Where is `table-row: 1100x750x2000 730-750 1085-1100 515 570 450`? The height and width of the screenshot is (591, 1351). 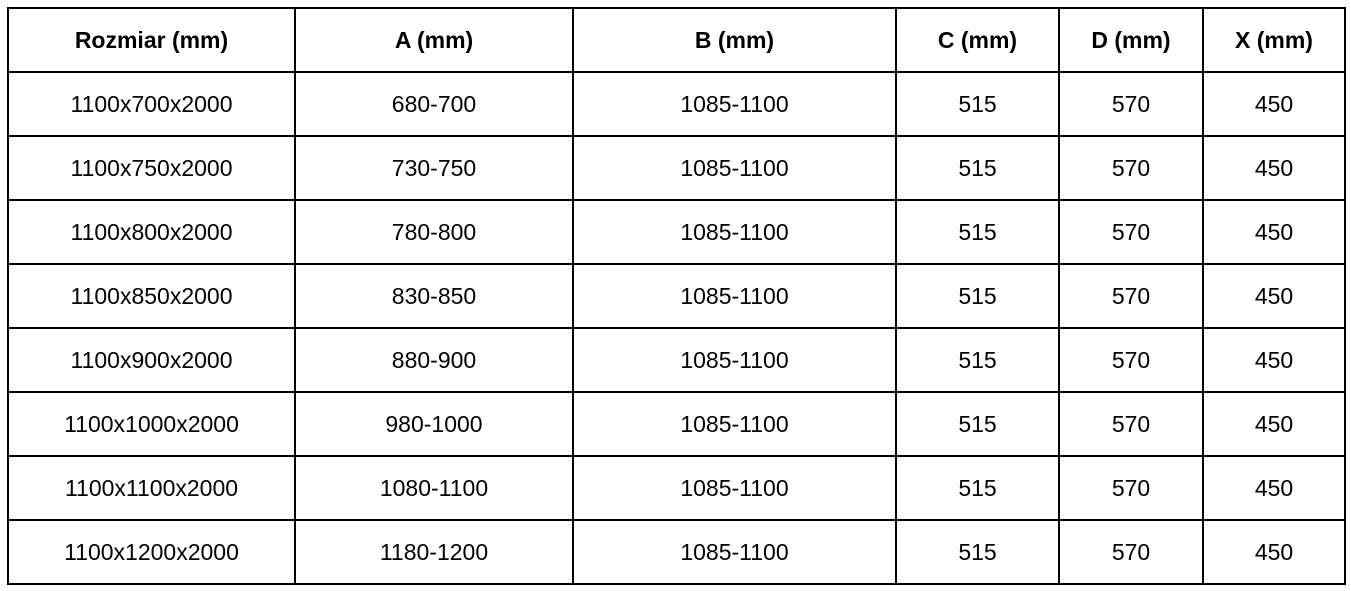
table-row: 1100x750x2000 730-750 1085-1100 515 570 450 is located at coordinates (676, 168).